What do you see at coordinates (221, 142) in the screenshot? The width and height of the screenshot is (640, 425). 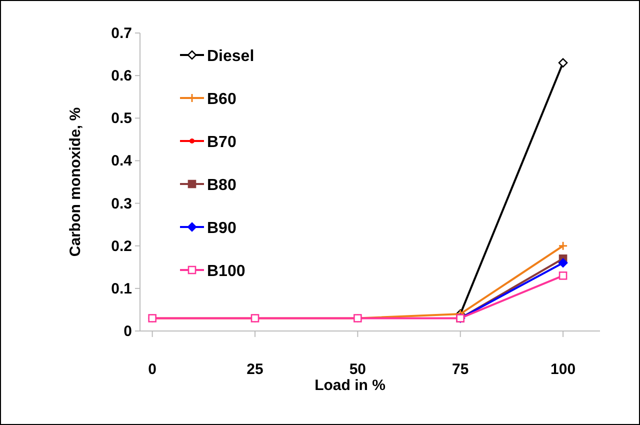 I see `legend-label: B70` at bounding box center [221, 142].